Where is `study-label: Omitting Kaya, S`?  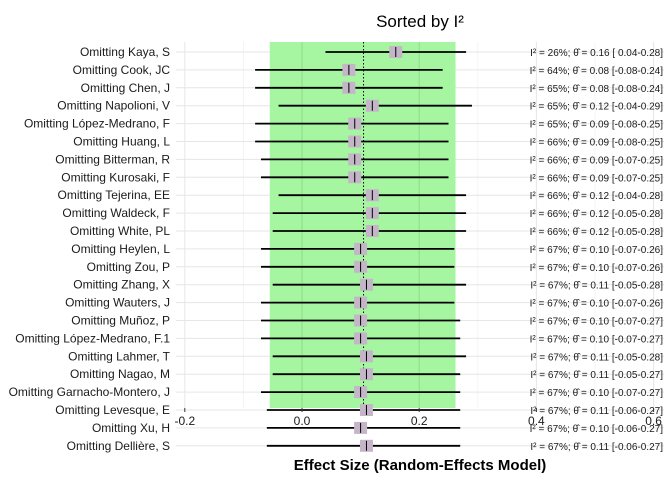
study-label: Omitting Kaya, S is located at coordinates (125, 52).